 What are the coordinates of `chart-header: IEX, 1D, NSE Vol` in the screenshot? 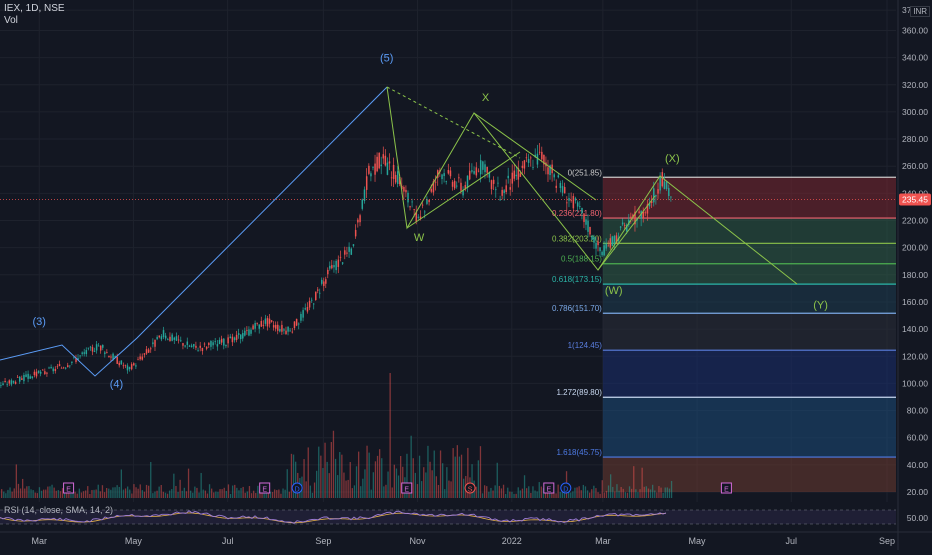 It's located at (34, 15).